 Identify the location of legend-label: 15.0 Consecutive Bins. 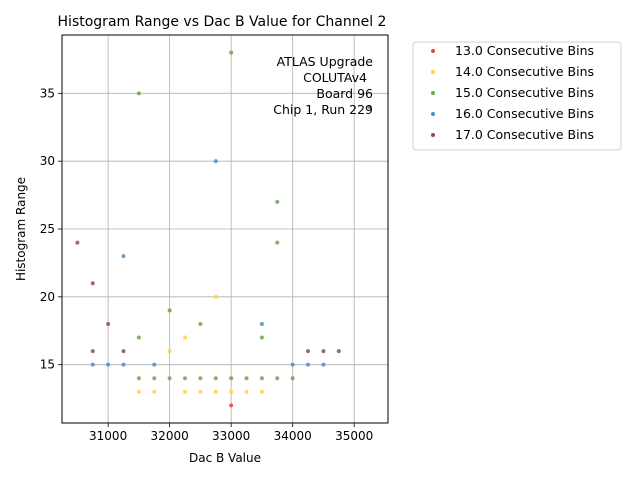
(524, 92).